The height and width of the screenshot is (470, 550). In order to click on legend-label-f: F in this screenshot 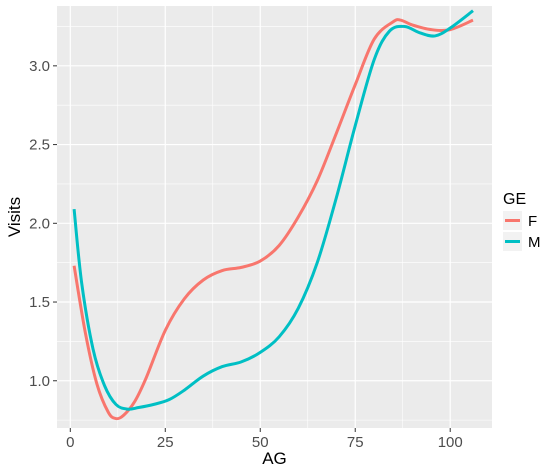, I will do `click(532, 221)`.